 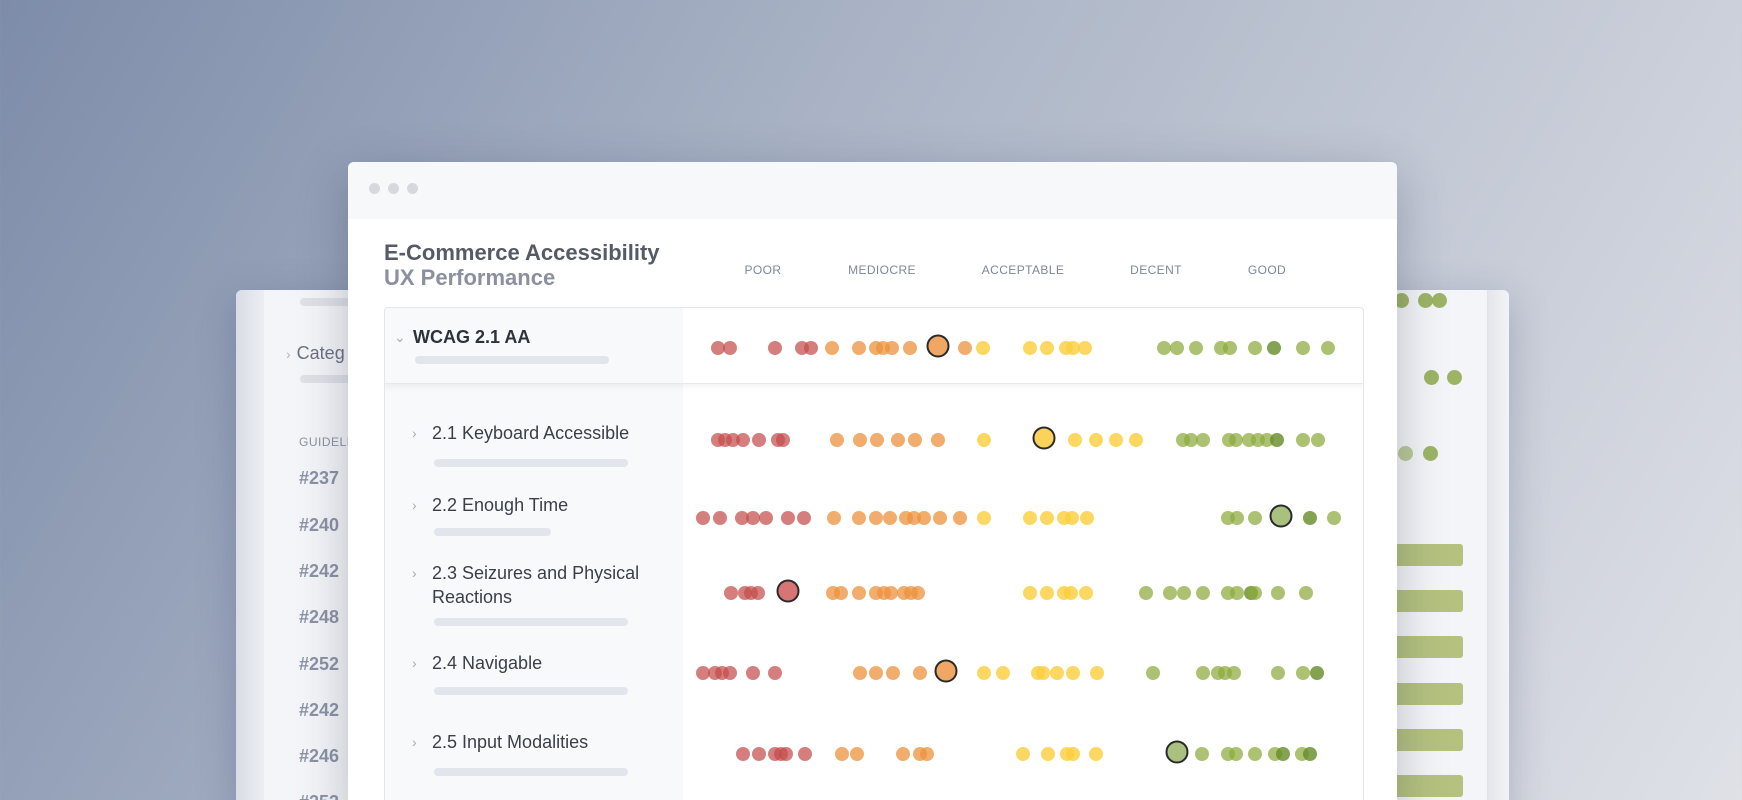 I want to click on row-label-input-modalities: 2.5 Input Modalities, so click(x=510, y=742).